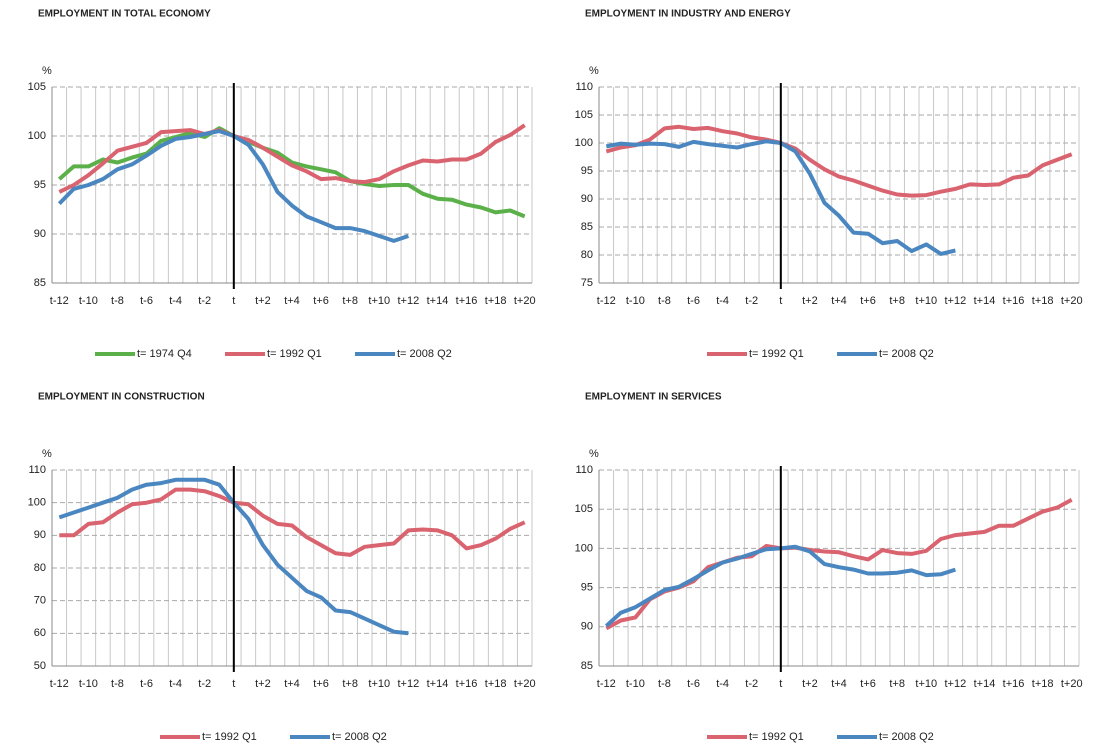  What do you see at coordinates (121, 397) in the screenshot?
I see `chart-title: EMPLOYMENT IN CONSTRUCTION` at bounding box center [121, 397].